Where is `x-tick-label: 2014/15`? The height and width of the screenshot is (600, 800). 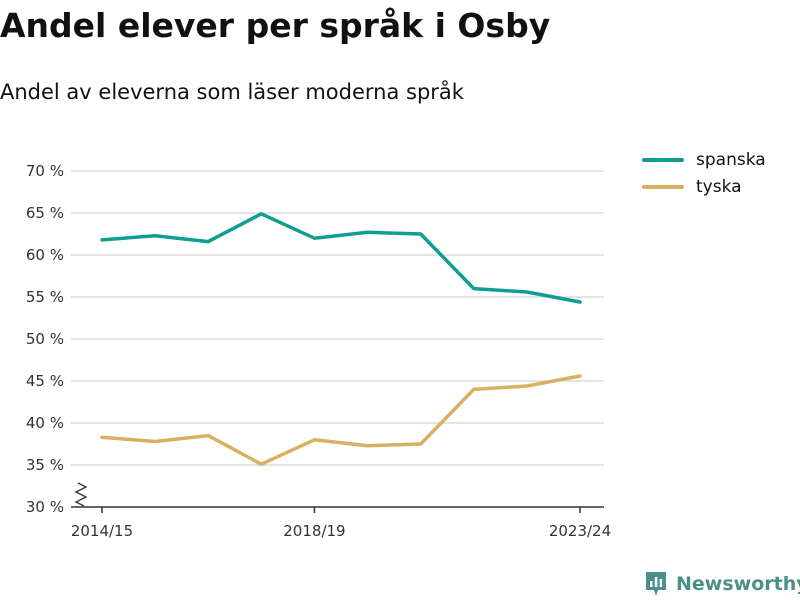
x-tick-label: 2014/15 is located at coordinates (102, 531).